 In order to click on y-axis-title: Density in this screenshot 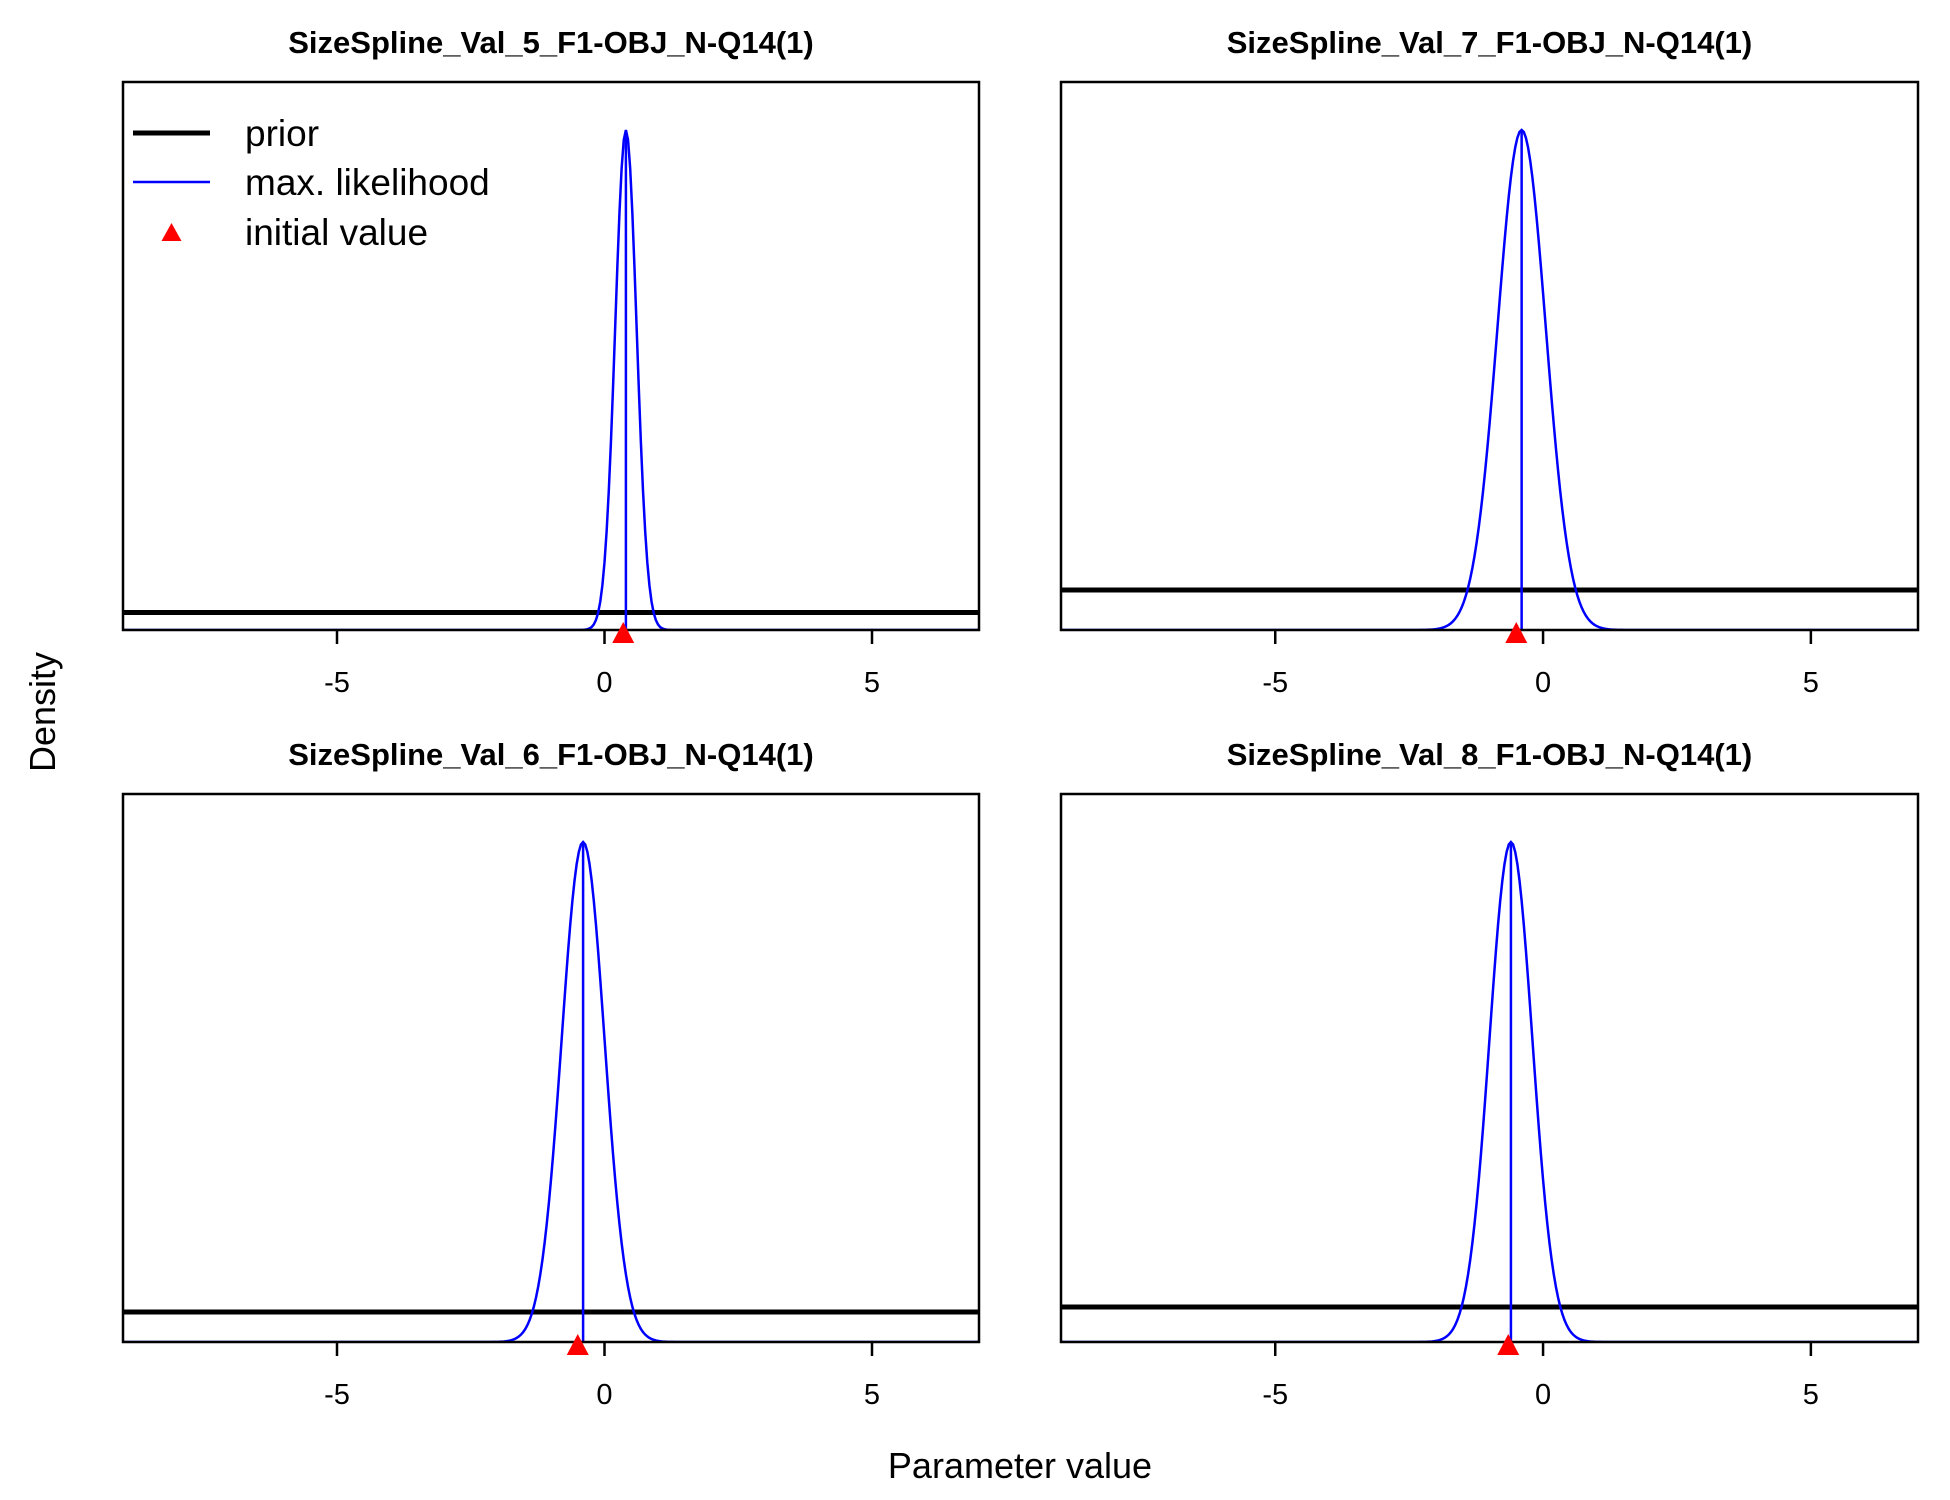, I will do `click(42, 712)`.